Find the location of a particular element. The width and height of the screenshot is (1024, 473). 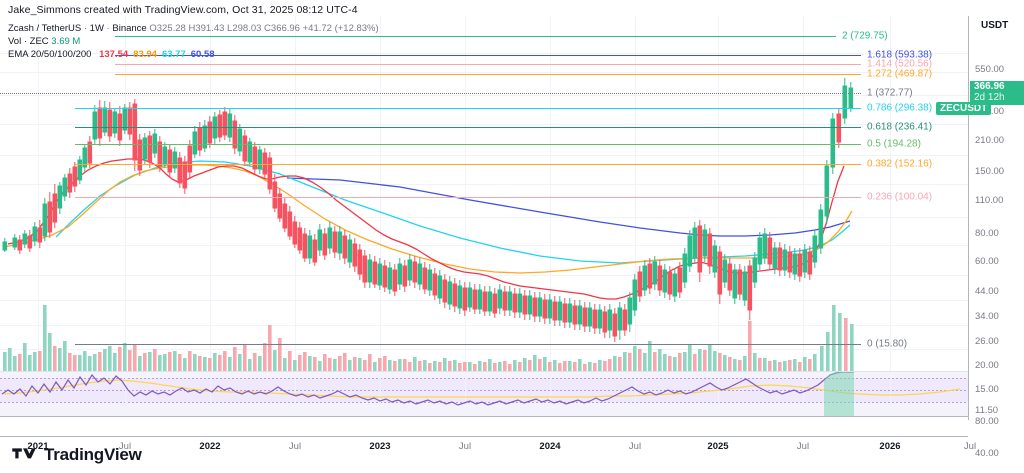

legend-ema-value-0: 137.54 is located at coordinates (114, 54).